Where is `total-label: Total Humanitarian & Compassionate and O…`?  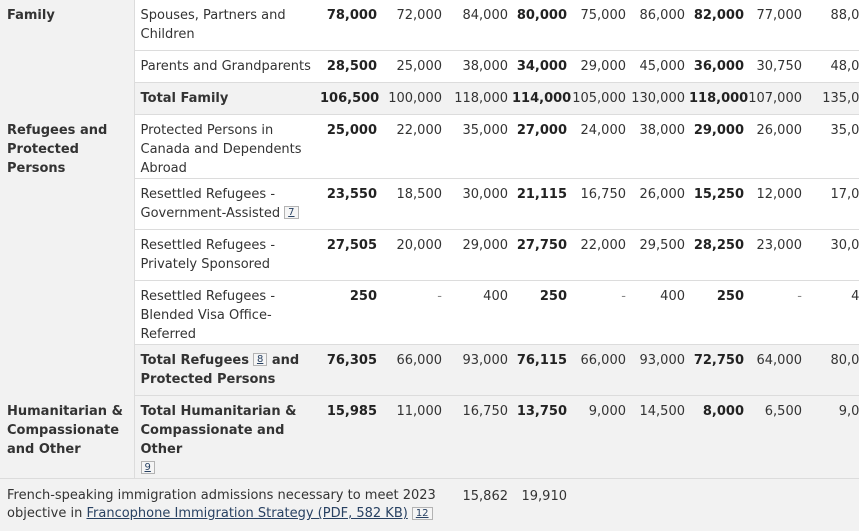
total-label: Total Humanitarian & Compassionate and O… is located at coordinates (227, 437).